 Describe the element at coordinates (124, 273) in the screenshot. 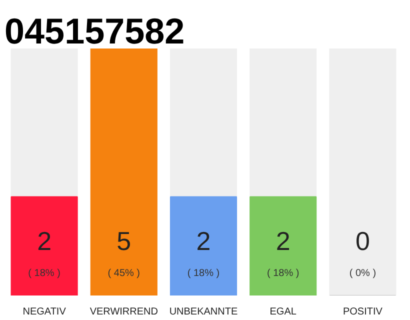

I see `annotation: ( 45% )` at that location.